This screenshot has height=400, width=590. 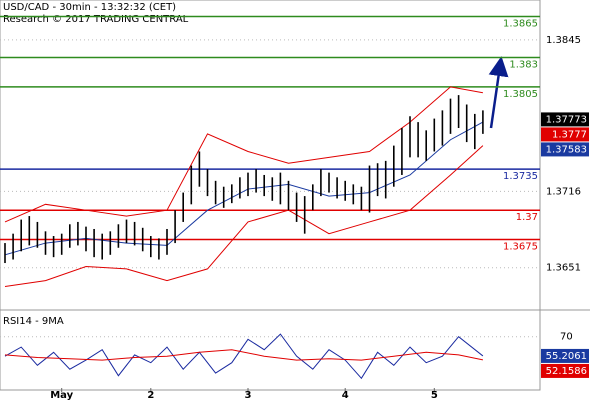 What do you see at coordinates (33, 321) in the screenshot?
I see `panel-title: RSI14 - 9MA` at bounding box center [33, 321].